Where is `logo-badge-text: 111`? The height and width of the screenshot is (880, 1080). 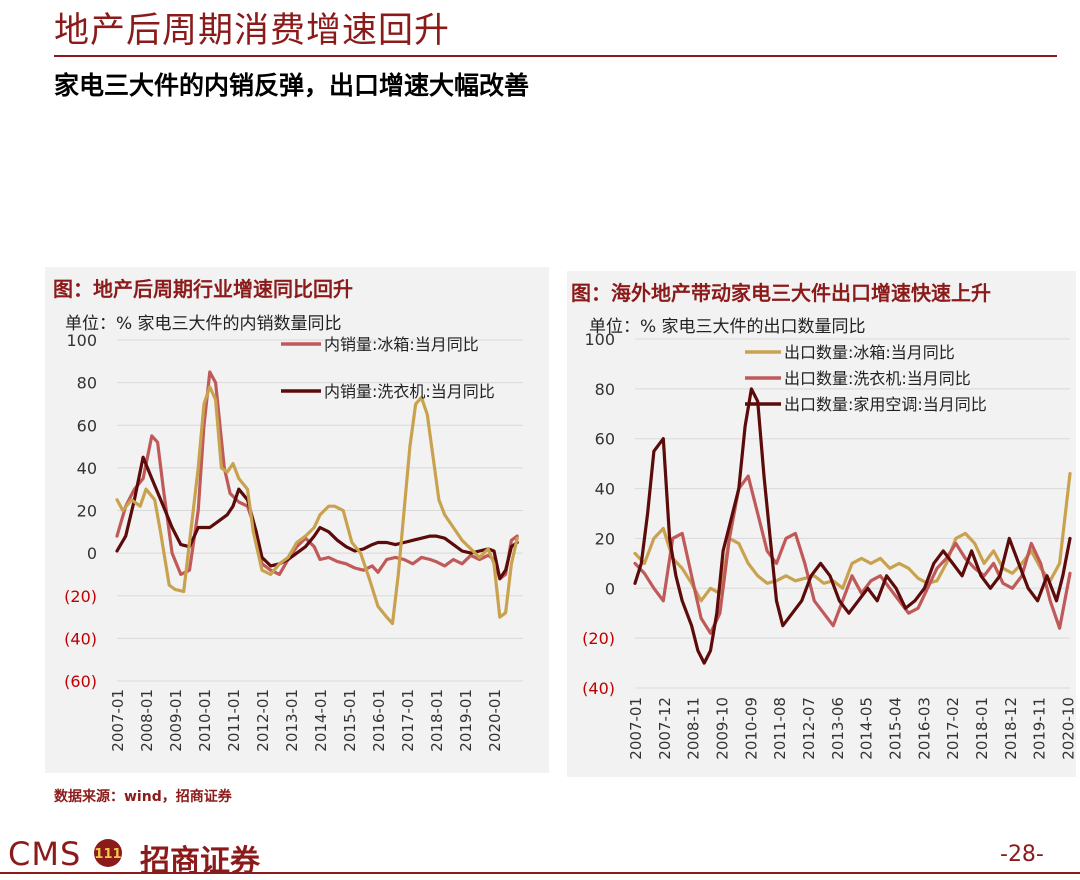
logo-badge-text: 111 is located at coordinates (107, 854).